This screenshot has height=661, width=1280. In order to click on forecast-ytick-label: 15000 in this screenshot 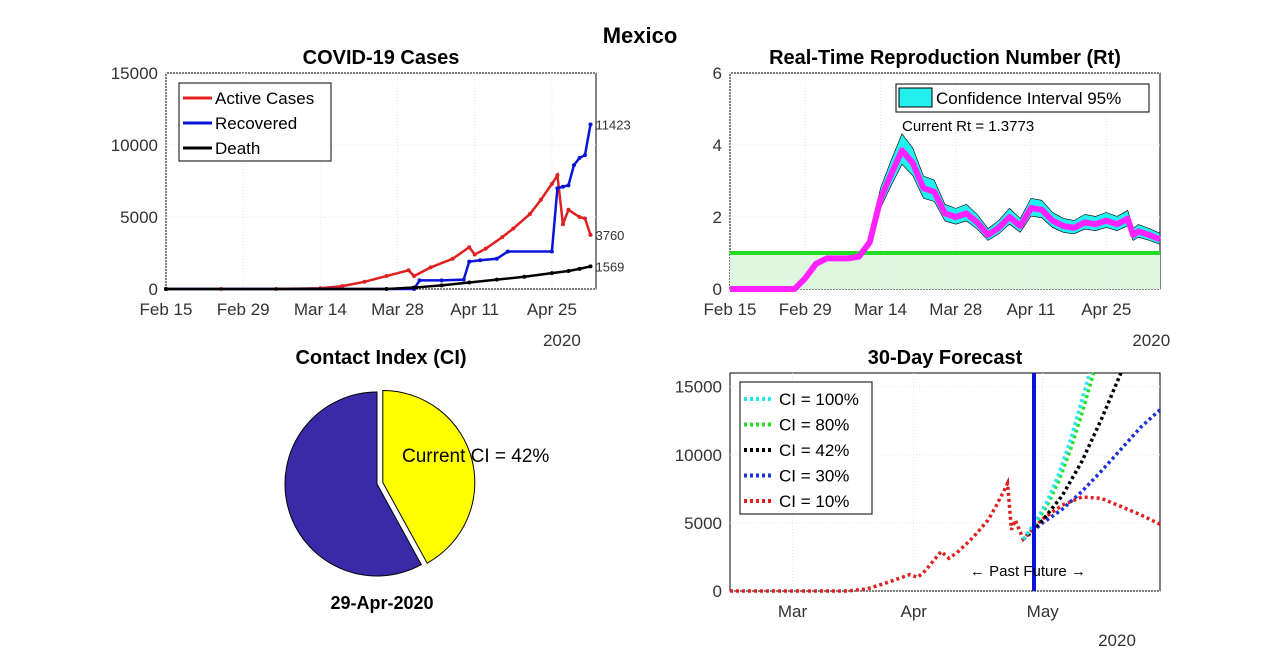, I will do `click(698, 387)`.